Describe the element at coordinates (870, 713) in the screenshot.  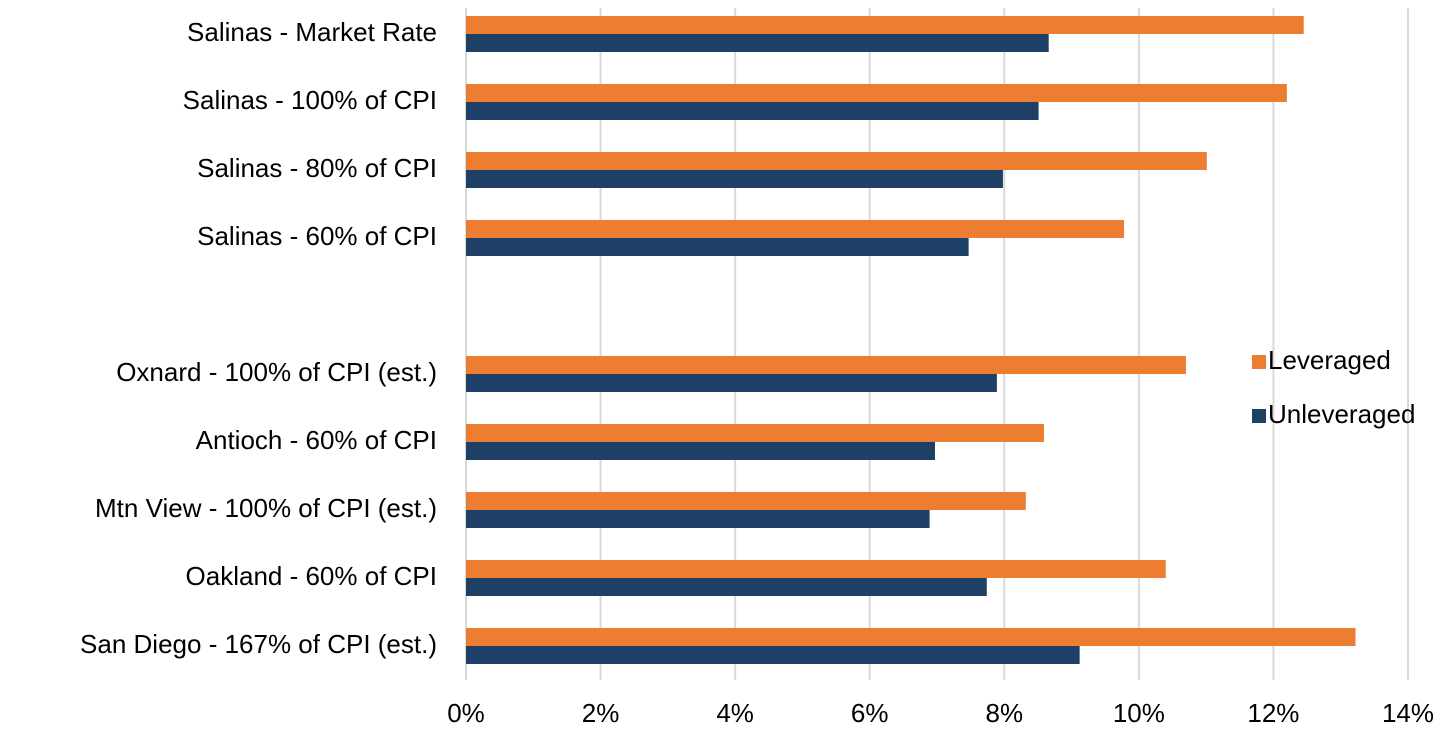
I see `x-tick-label: 6%` at that location.